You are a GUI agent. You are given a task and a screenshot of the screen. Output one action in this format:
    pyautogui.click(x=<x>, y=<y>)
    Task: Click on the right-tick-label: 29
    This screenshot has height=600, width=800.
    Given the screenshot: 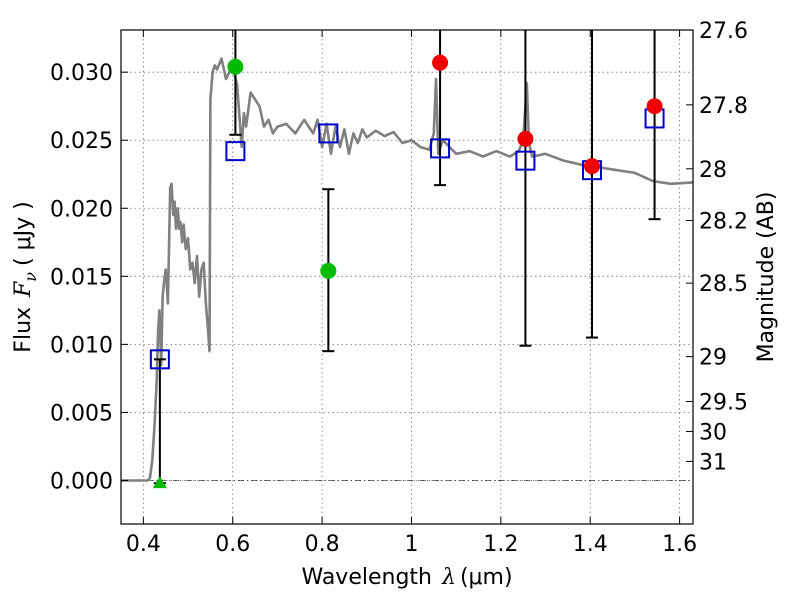 What is the action you would take?
    pyautogui.click(x=713, y=358)
    